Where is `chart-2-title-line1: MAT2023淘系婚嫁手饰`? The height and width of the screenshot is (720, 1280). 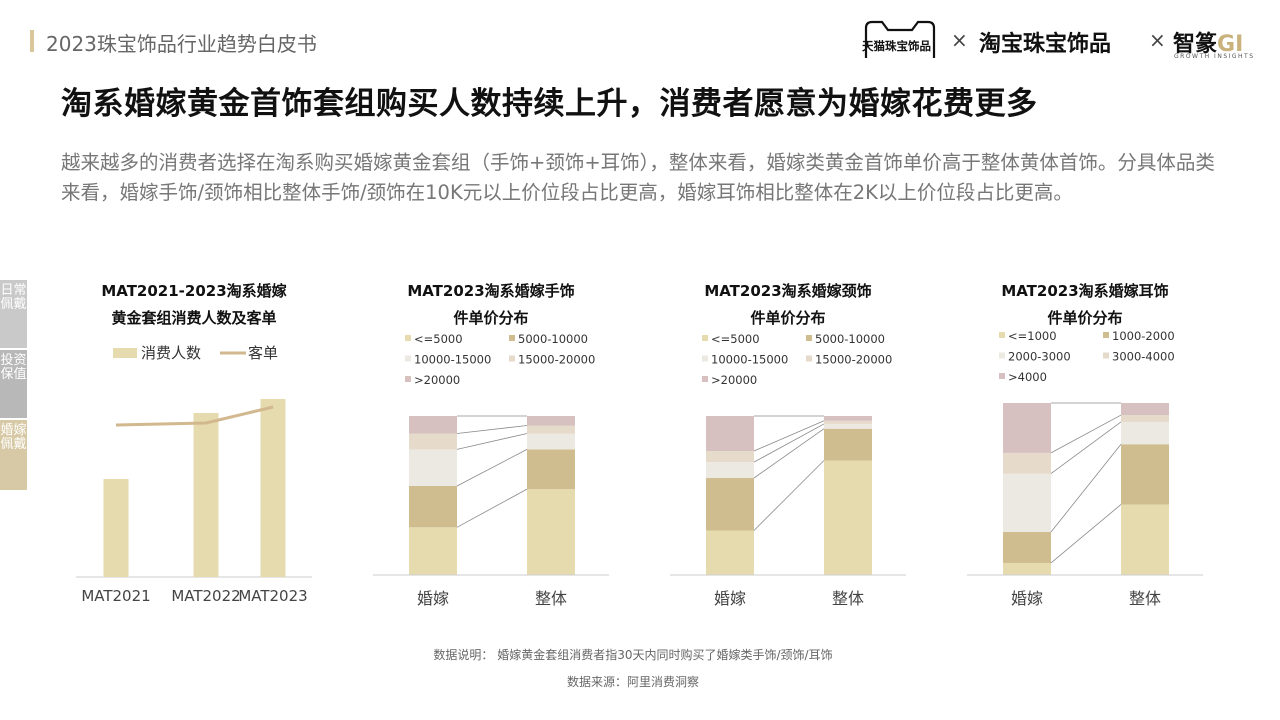
chart-2-title-line1: MAT2023淘系婚嫁手饰 is located at coordinates (491, 291).